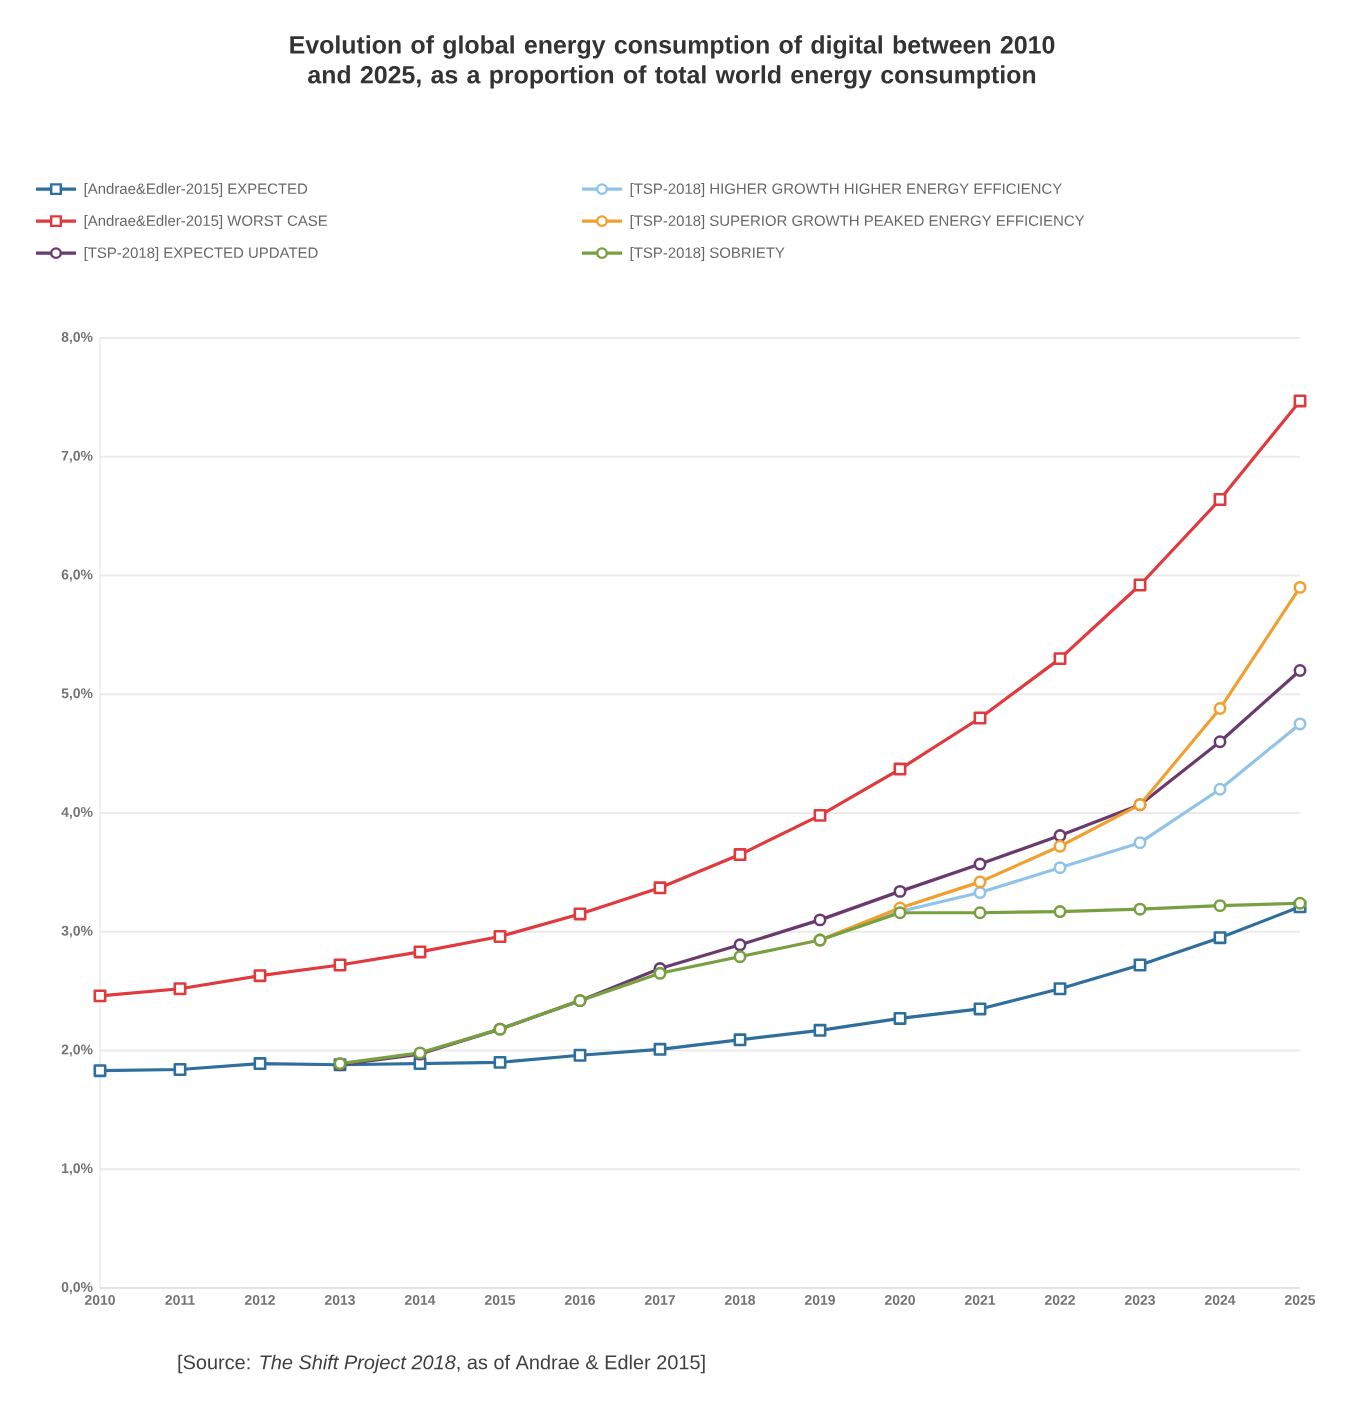  Describe the element at coordinates (672, 62) in the screenshot. I see `chart-title: Evolution of global energy consumption of digital between 2010 and 2025, as a proportion of total world energy consumption` at that location.